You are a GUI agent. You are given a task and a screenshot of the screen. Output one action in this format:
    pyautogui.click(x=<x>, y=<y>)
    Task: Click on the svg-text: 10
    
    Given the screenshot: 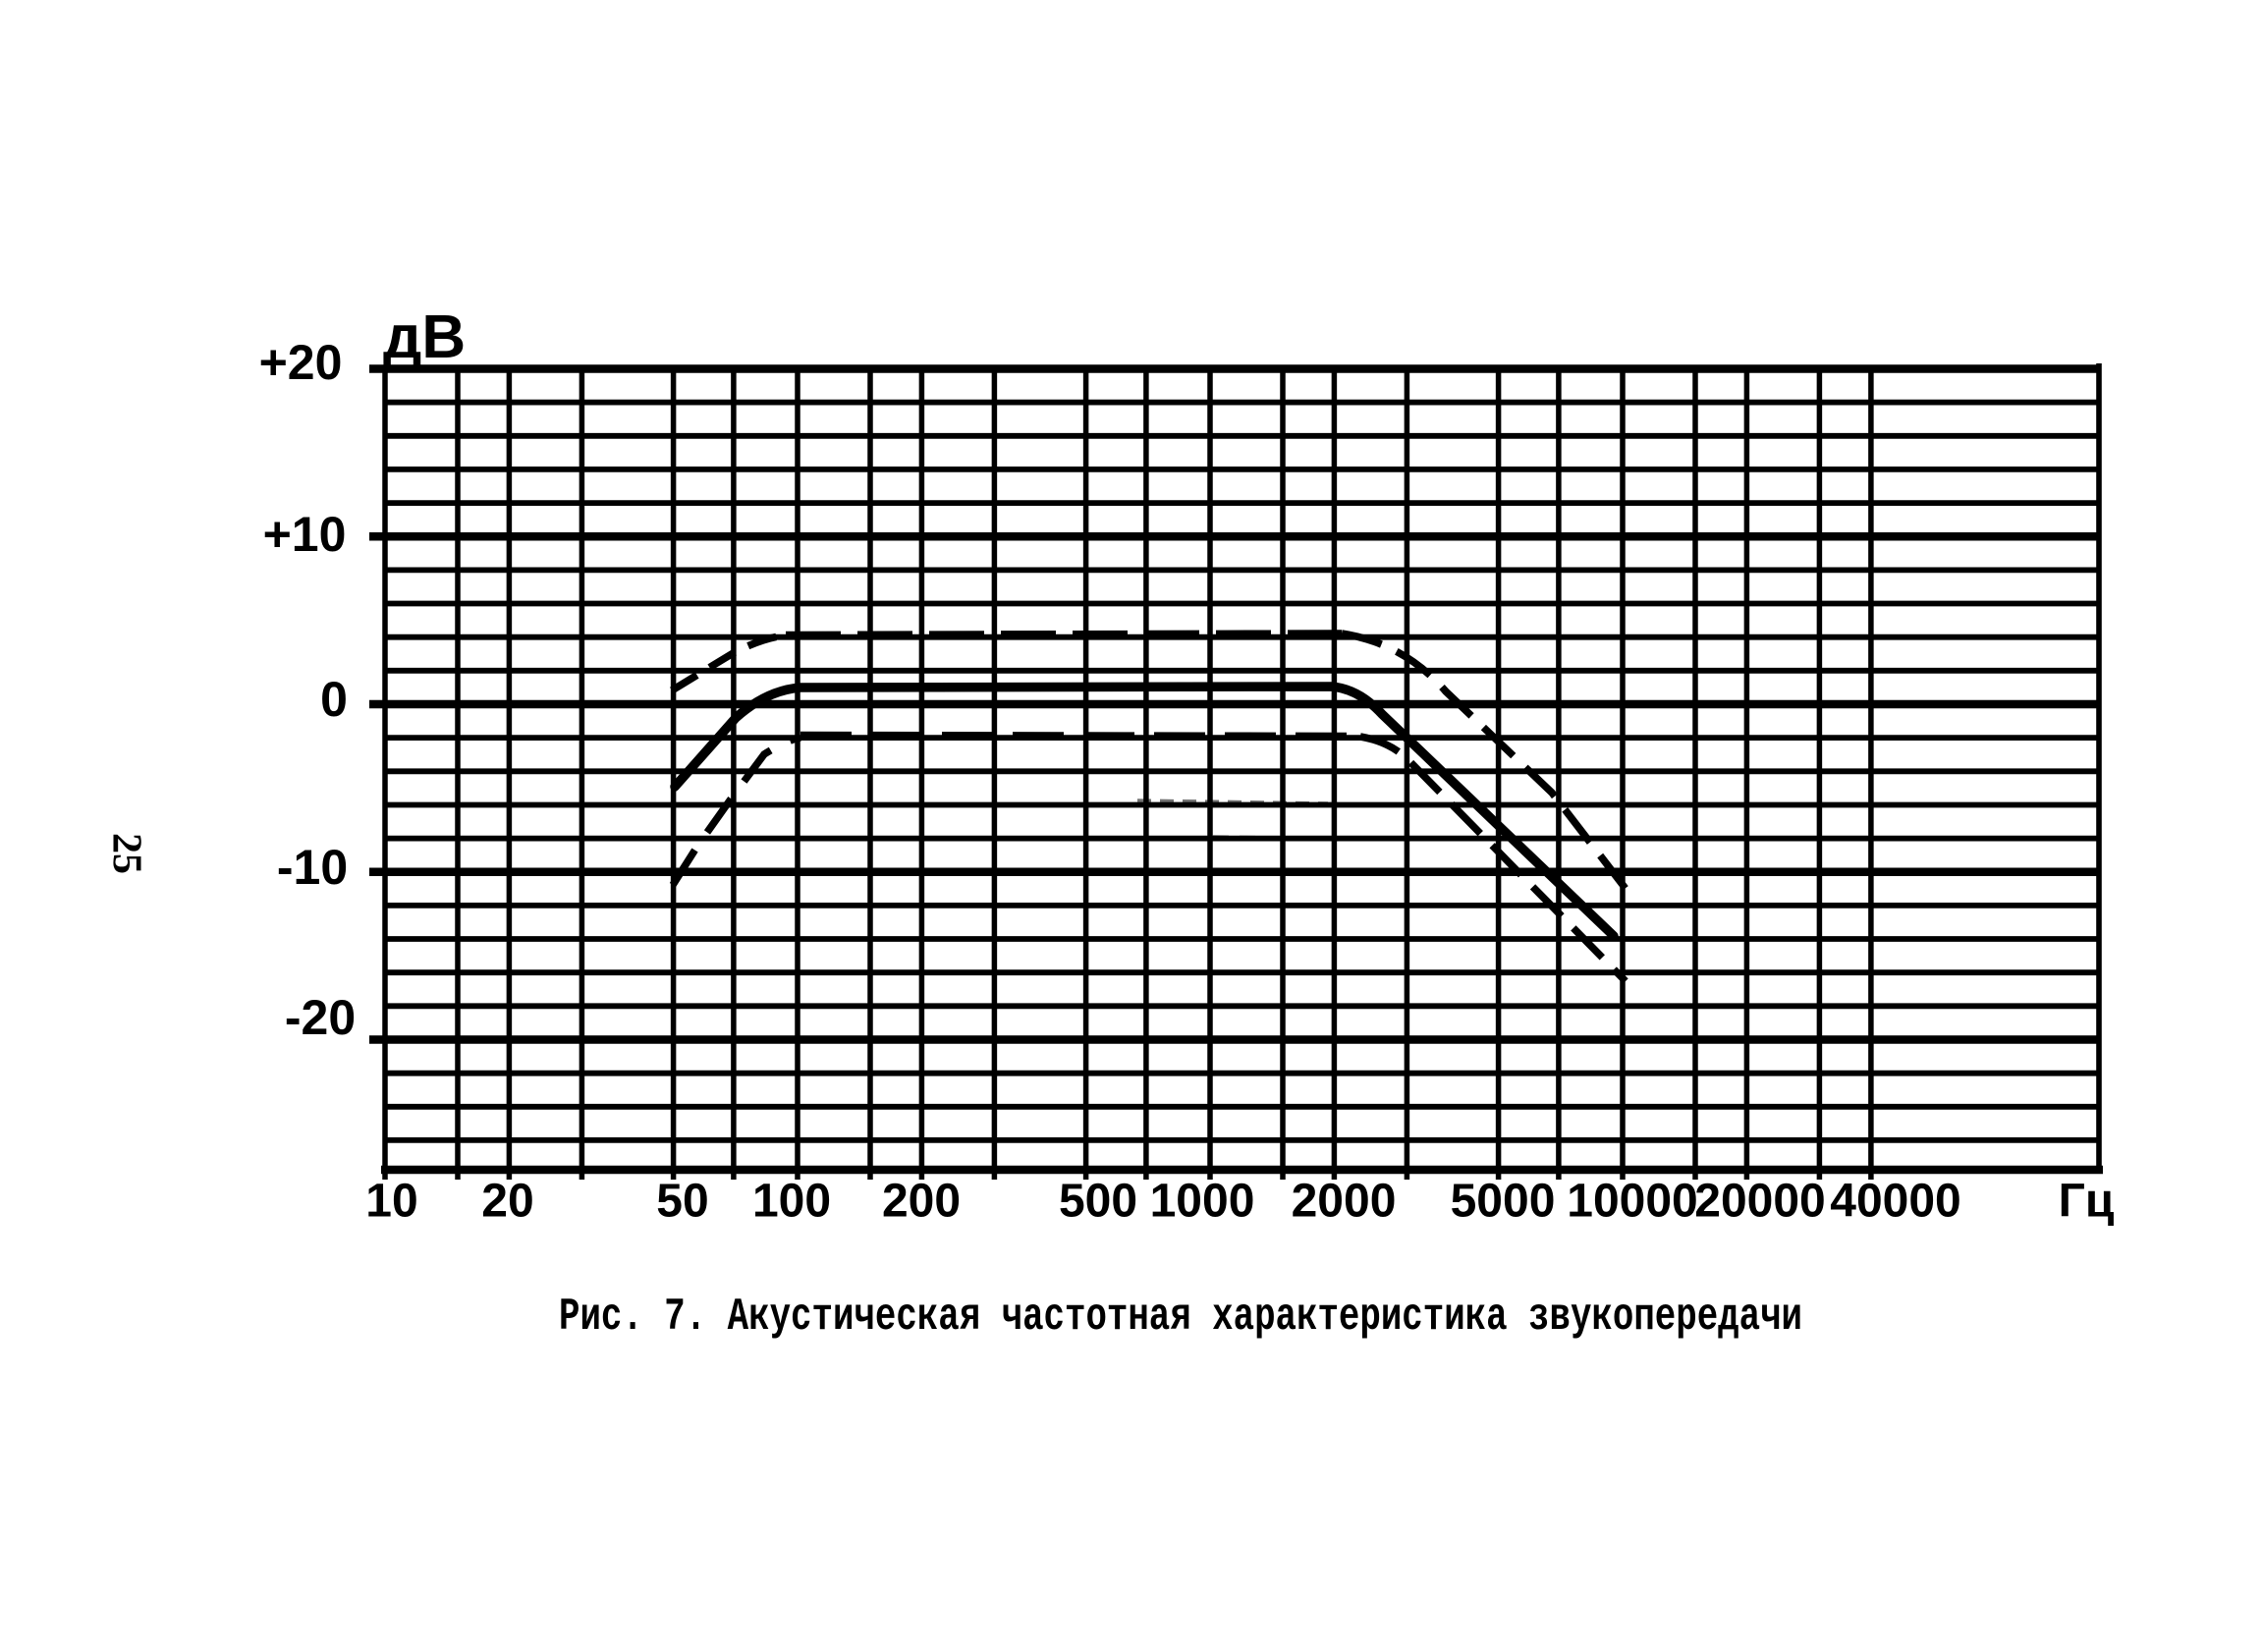 What is the action you would take?
    pyautogui.click(x=391, y=1202)
    